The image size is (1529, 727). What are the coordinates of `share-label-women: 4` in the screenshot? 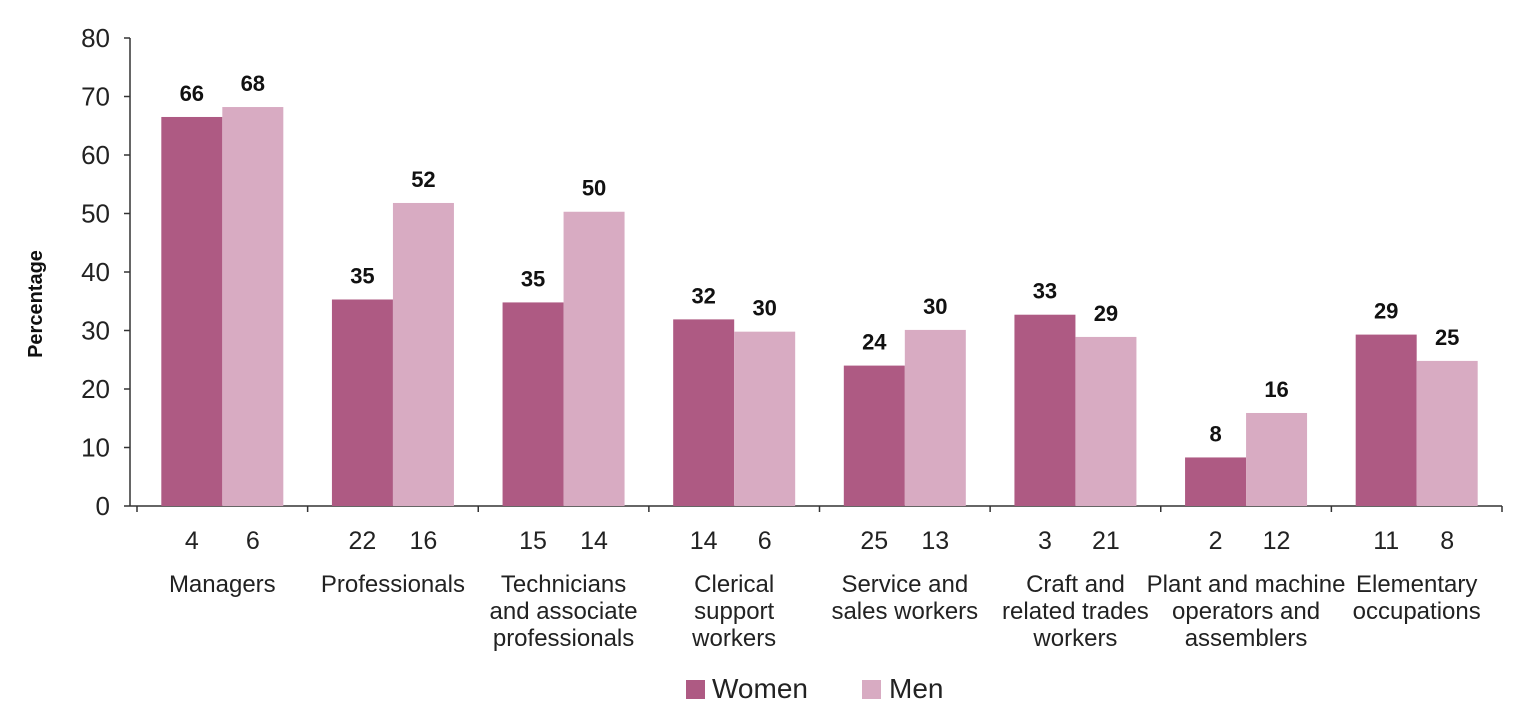 It's located at (192, 541).